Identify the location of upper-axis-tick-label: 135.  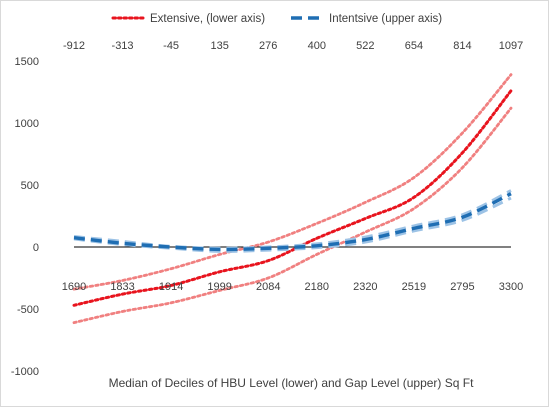
(219, 46).